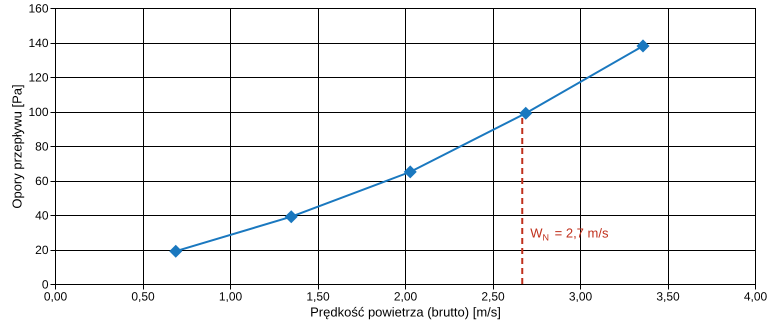 The height and width of the screenshot is (335, 777). I want to click on y-tick-label: 40, so click(42, 215).